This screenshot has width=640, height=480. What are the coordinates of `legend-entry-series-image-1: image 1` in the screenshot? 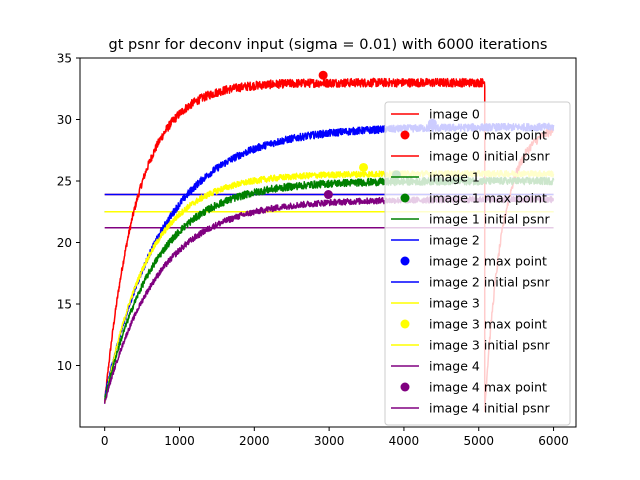 It's located at (435, 177).